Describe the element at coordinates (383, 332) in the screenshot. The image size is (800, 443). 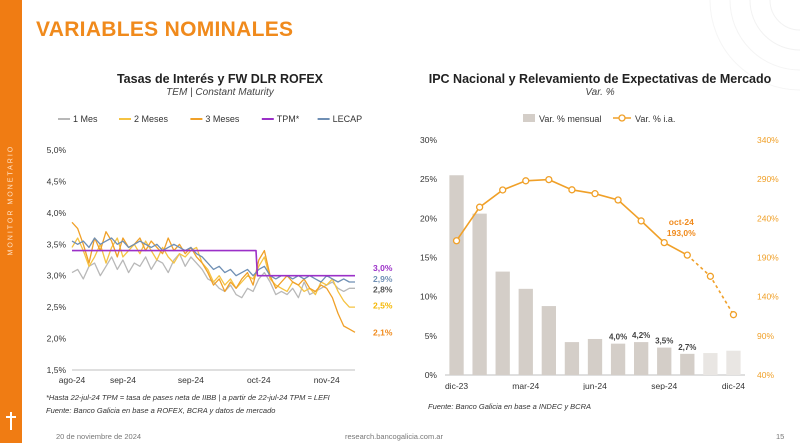
I see `end-value-label: 2,1%` at that location.